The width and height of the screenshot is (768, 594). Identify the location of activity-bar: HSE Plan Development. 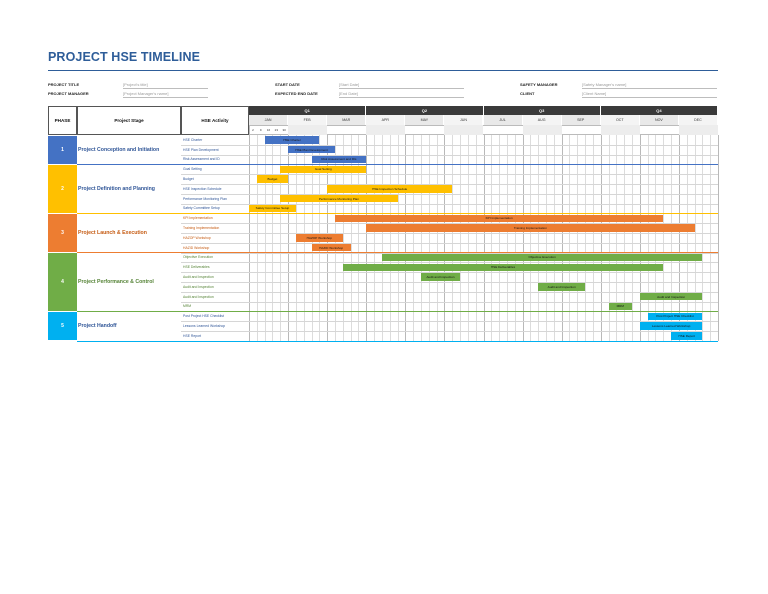
(311, 149).